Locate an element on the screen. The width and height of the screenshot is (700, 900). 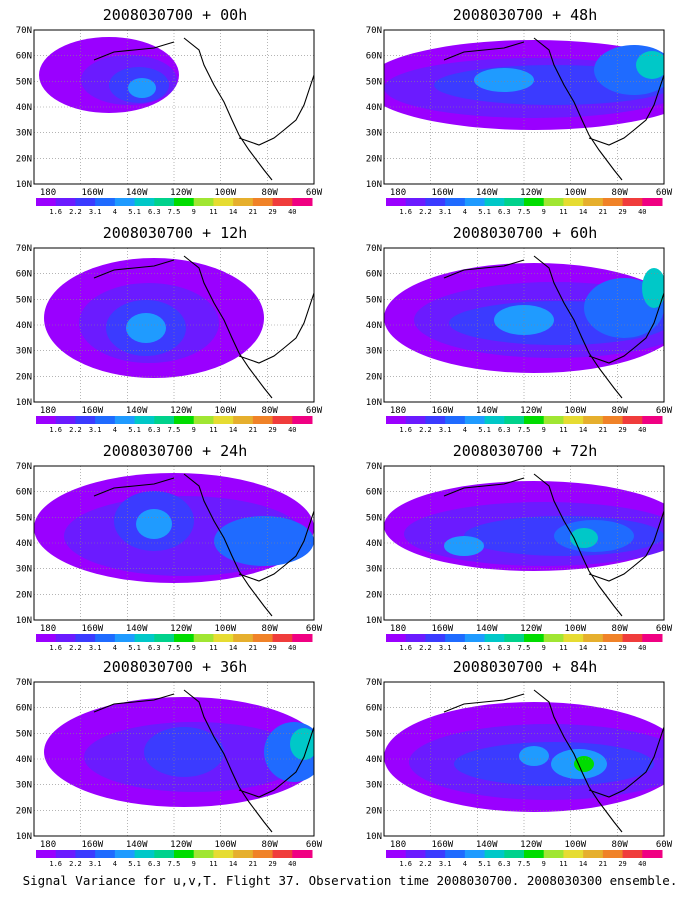
colorbar-label: 1.6 is located at coordinates (55, 648).